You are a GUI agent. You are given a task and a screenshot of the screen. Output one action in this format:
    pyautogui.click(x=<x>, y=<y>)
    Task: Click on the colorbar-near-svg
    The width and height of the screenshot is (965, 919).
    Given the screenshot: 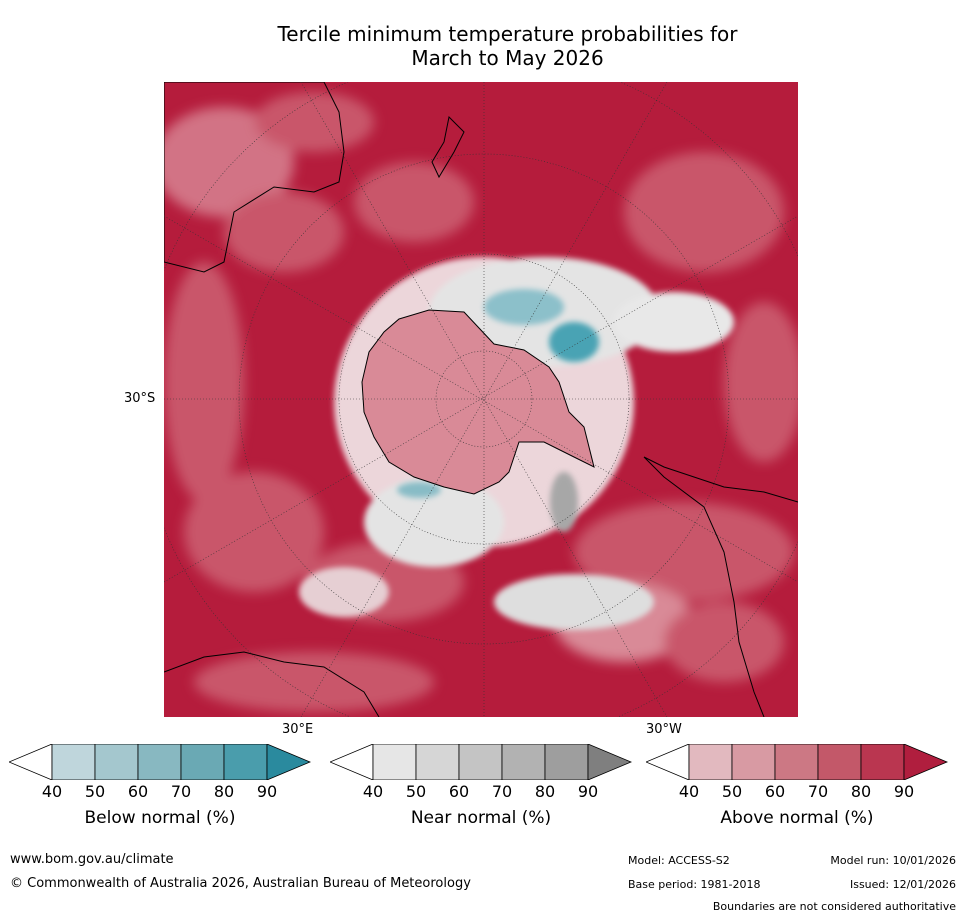 What is the action you would take?
    pyautogui.click(x=481, y=762)
    